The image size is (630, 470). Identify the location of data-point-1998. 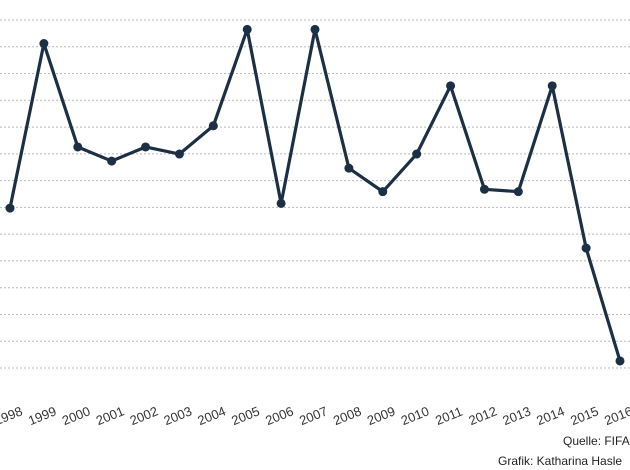
(10, 208).